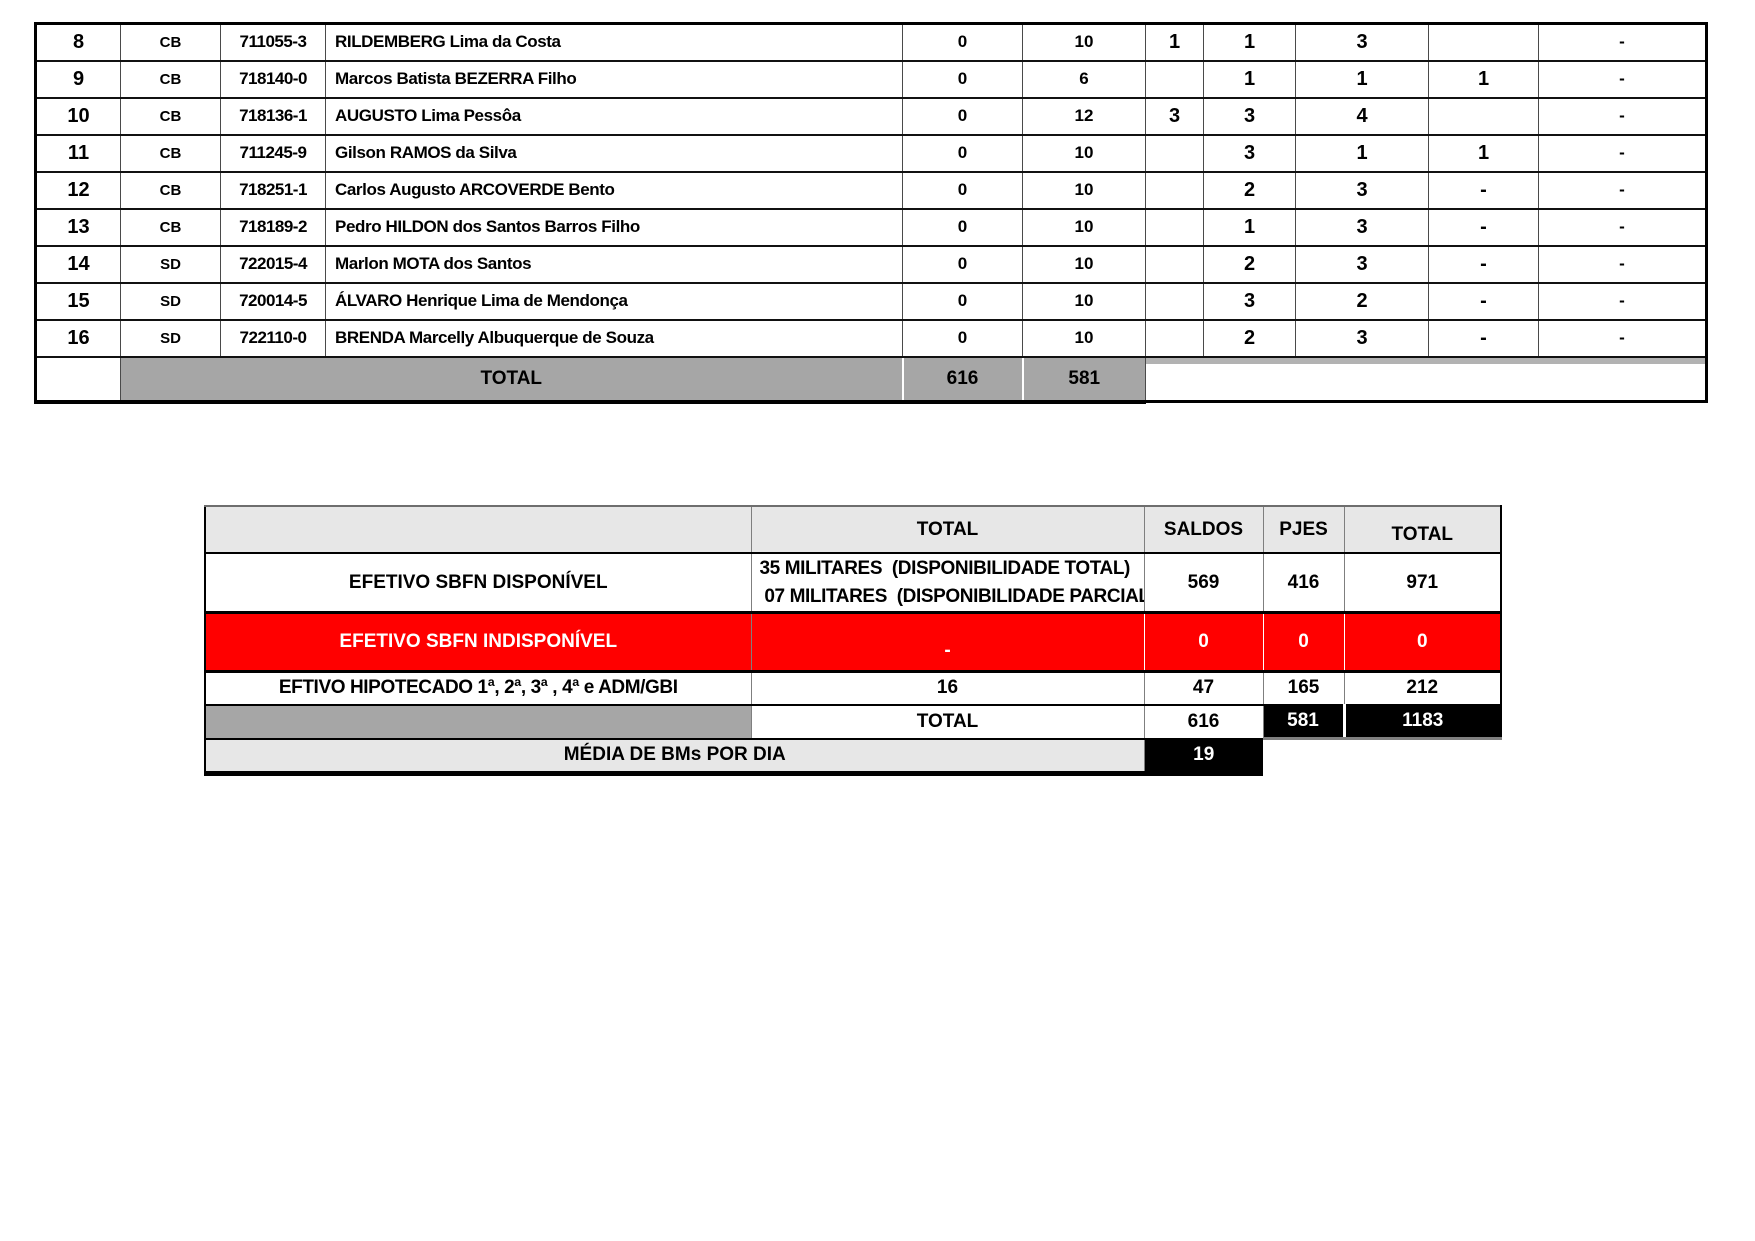 The image size is (1755, 1241). I want to click on disponivel-desc-line2: 07 MILITARES (DISPONIBILIDADE PARCIAL), so click(951, 596).